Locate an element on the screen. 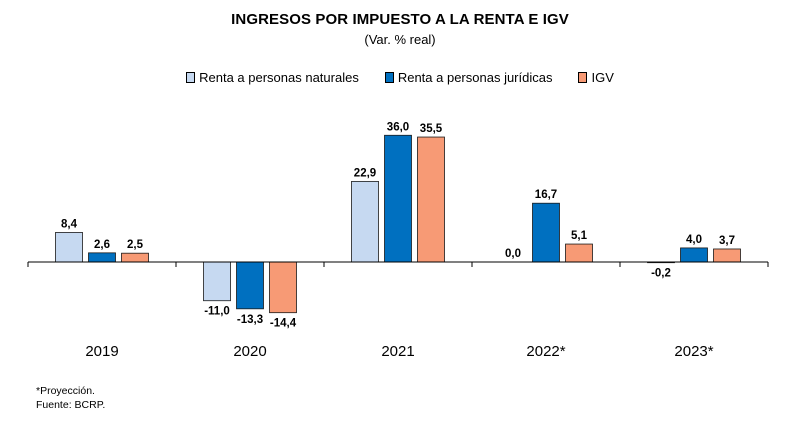 Image resolution: width=800 pixels, height=425 pixels. data-label-juridicas-4: 4,0 is located at coordinates (694, 240).